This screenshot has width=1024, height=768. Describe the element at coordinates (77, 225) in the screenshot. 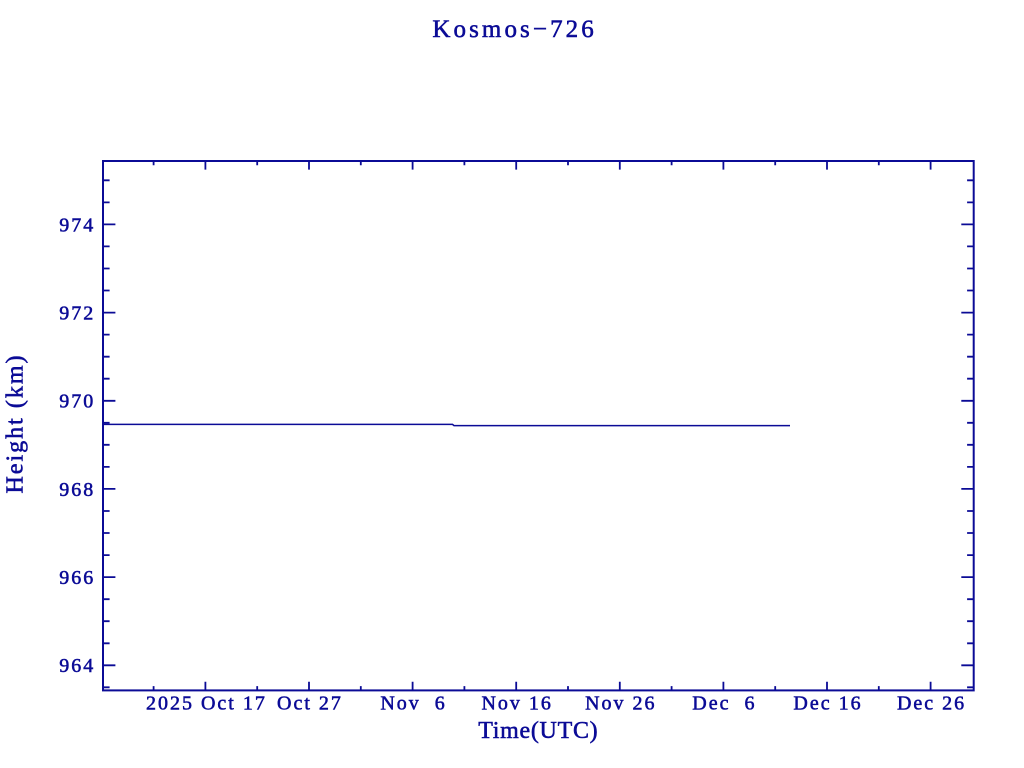

I see `svg-text: 974` at that location.